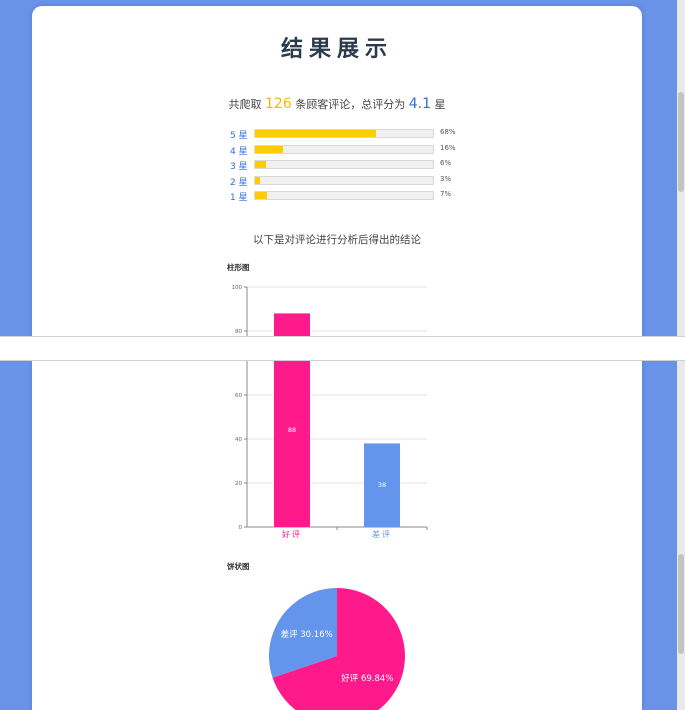  What do you see at coordinates (241, 528) in the screenshot?
I see `y-tick-label: 0` at bounding box center [241, 528].